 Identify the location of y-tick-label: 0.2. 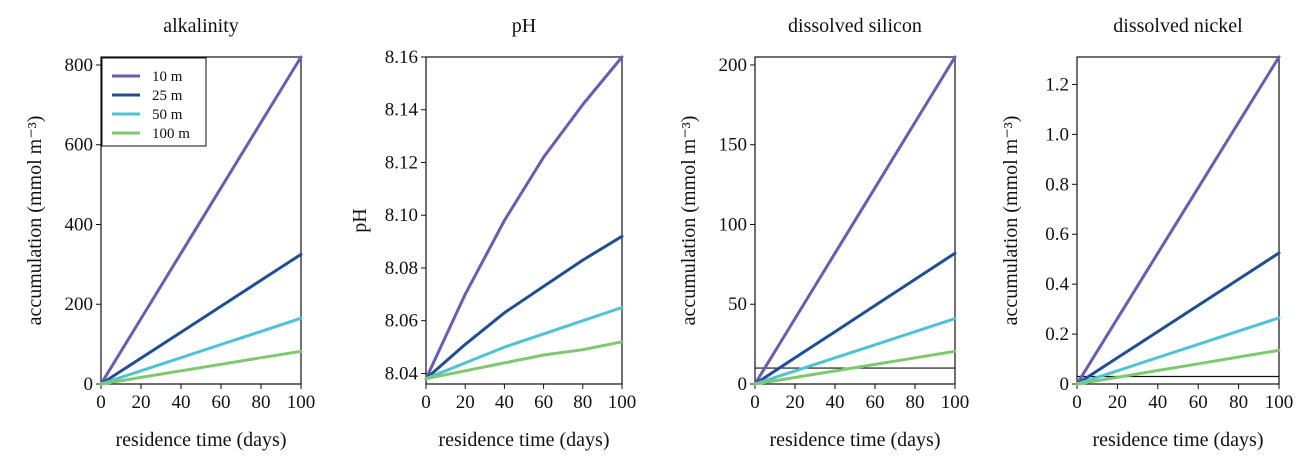
(1057, 334).